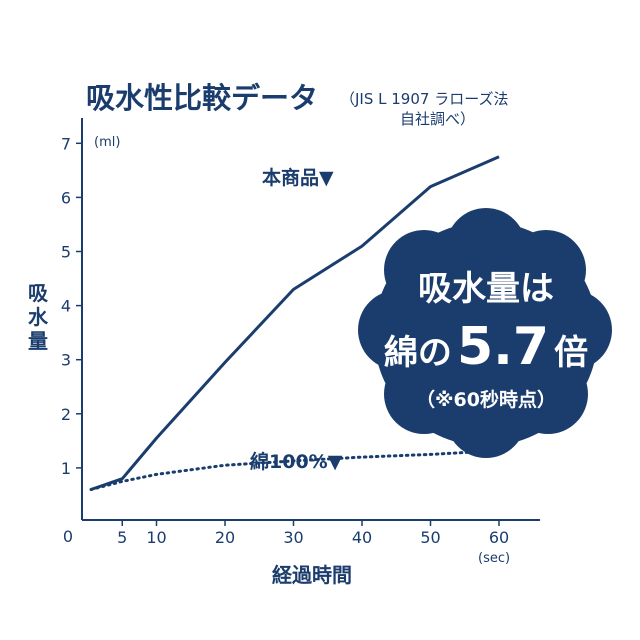 The width and height of the screenshot is (640, 640). What do you see at coordinates (418, 353) in the screenshot?
I see `callout-line2-prefix: 綿の` at bounding box center [418, 353].